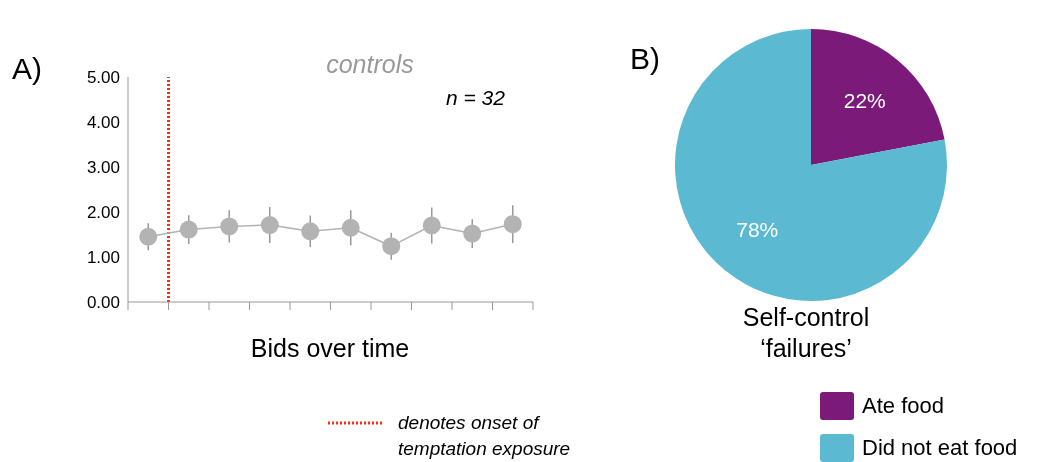  I want to click on legend-label: Did not eat food, so click(940, 448).